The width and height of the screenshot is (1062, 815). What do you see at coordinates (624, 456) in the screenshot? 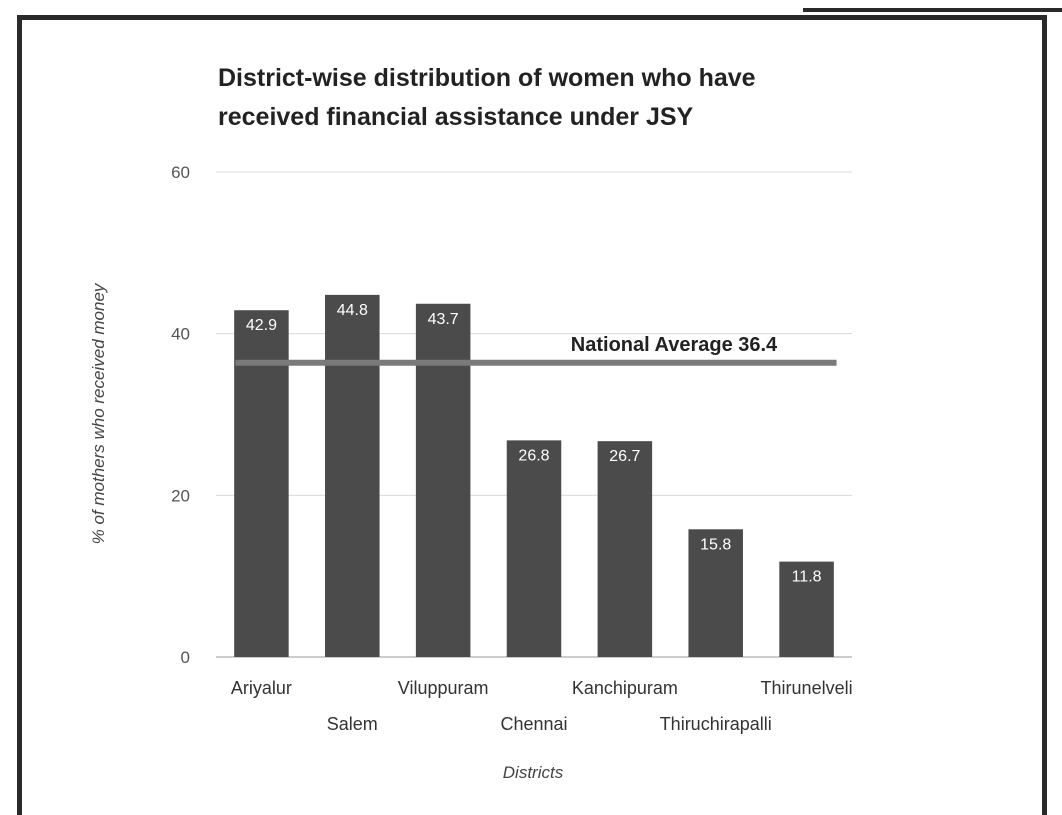
I see `data-label: 26.7` at bounding box center [624, 456].